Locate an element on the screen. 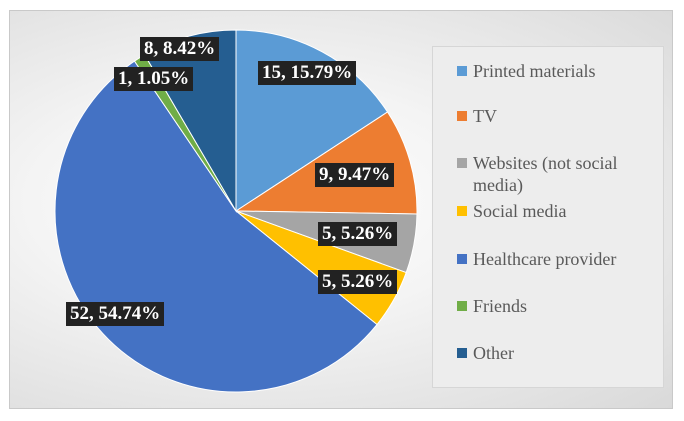 Image resolution: width=684 pixels, height=421 pixels. data-label-other: 8, 8.42% is located at coordinates (180, 49).